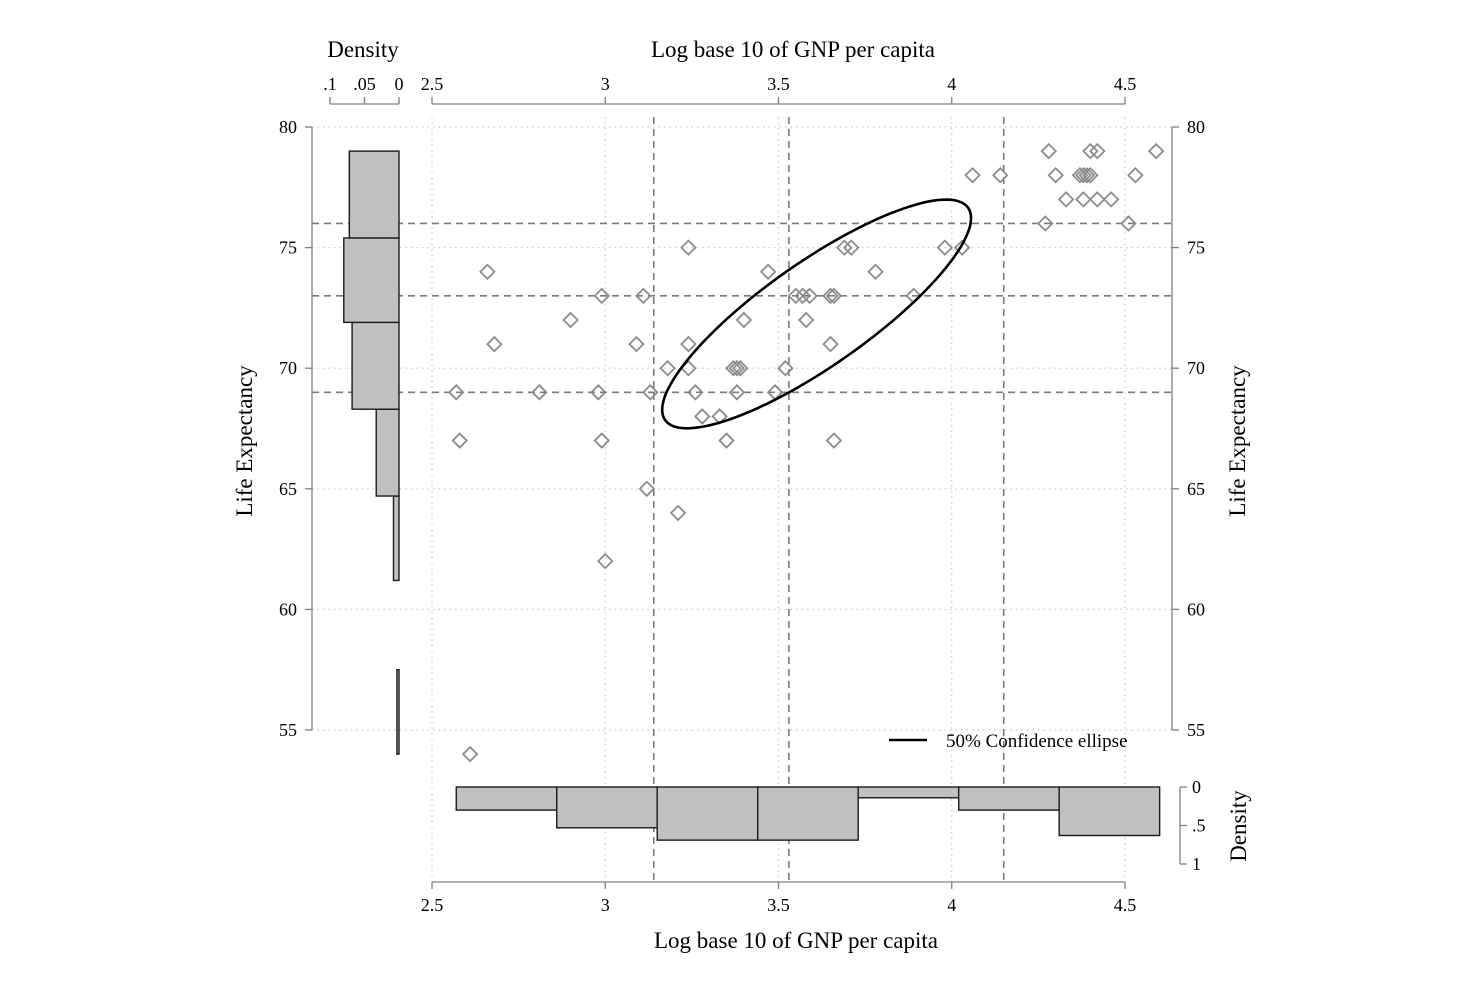  Describe the element at coordinates (1125, 905) in the screenshot. I see `x-axis-bottom-tick-label: 4.5` at that location.